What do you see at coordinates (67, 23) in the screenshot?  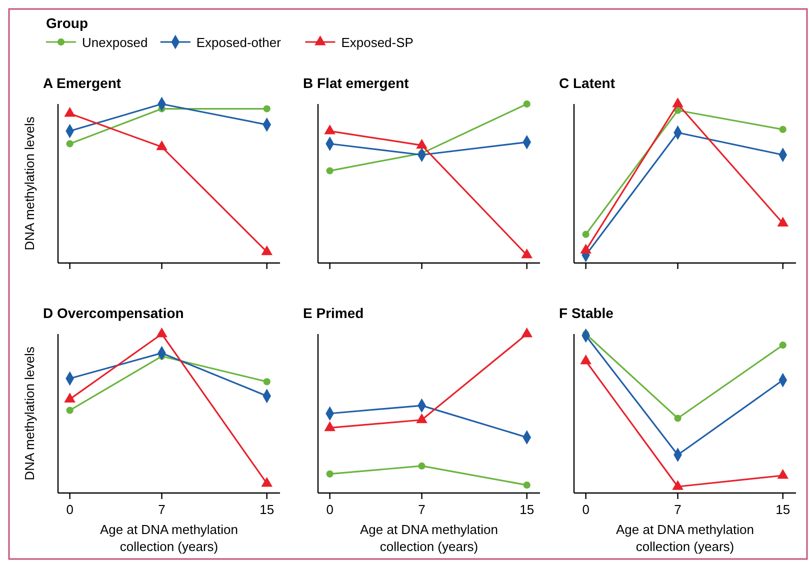 I see `legend-title: Group` at bounding box center [67, 23].